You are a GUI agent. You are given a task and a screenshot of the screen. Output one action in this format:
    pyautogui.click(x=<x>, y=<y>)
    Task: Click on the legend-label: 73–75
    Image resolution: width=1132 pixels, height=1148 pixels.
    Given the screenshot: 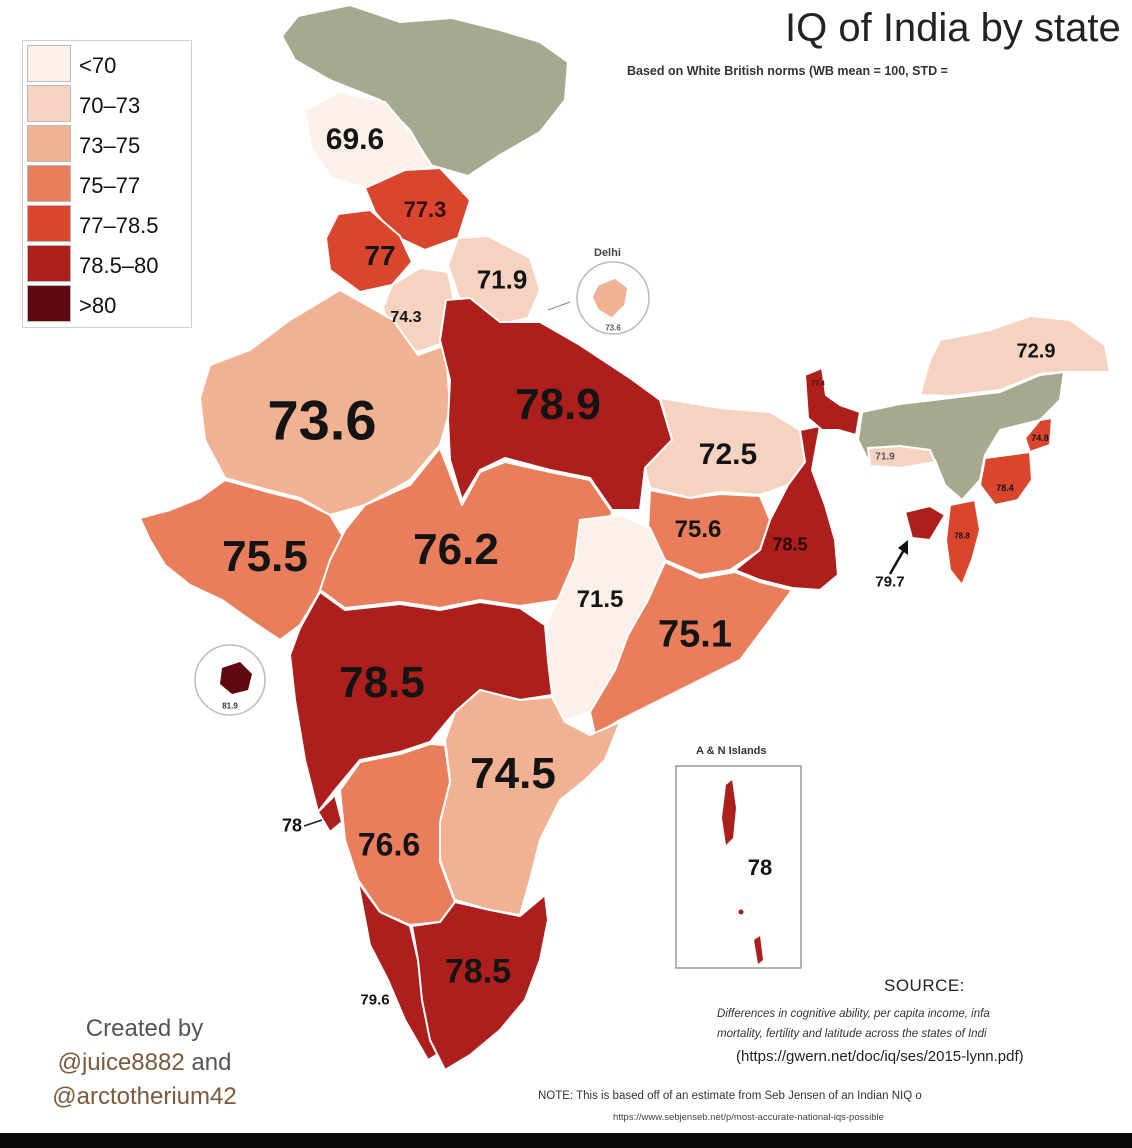 What is the action you would take?
    pyautogui.click(x=110, y=145)
    